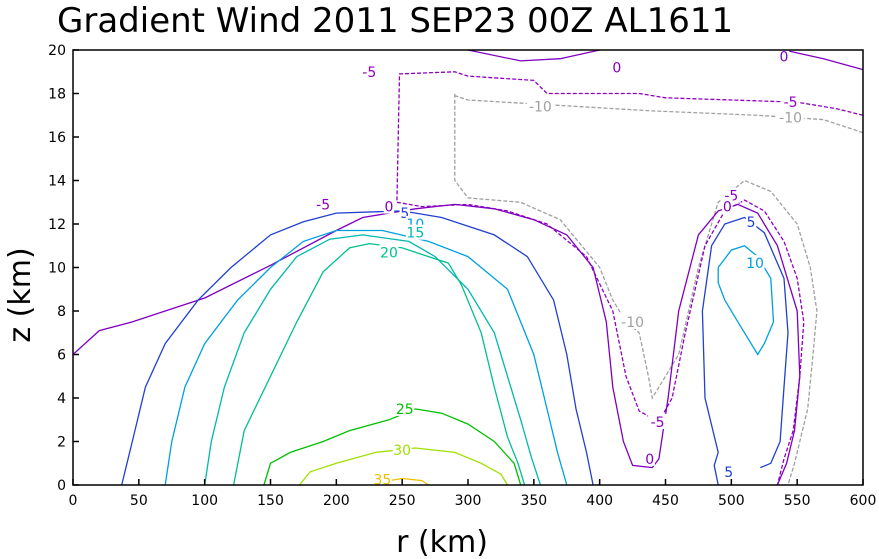 This screenshot has width=879, height=559. I want to click on x-tick-label: 200, so click(336, 501).